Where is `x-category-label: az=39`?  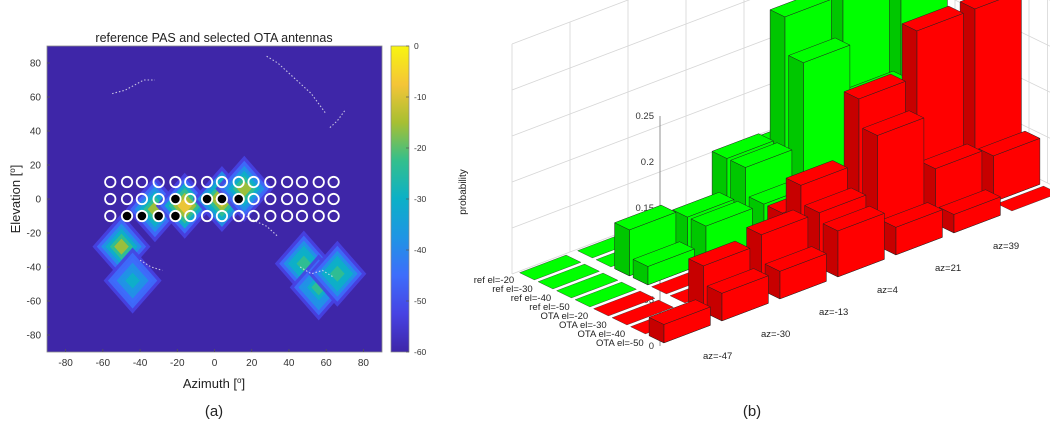
x-category-label: az=39 is located at coordinates (1006, 246).